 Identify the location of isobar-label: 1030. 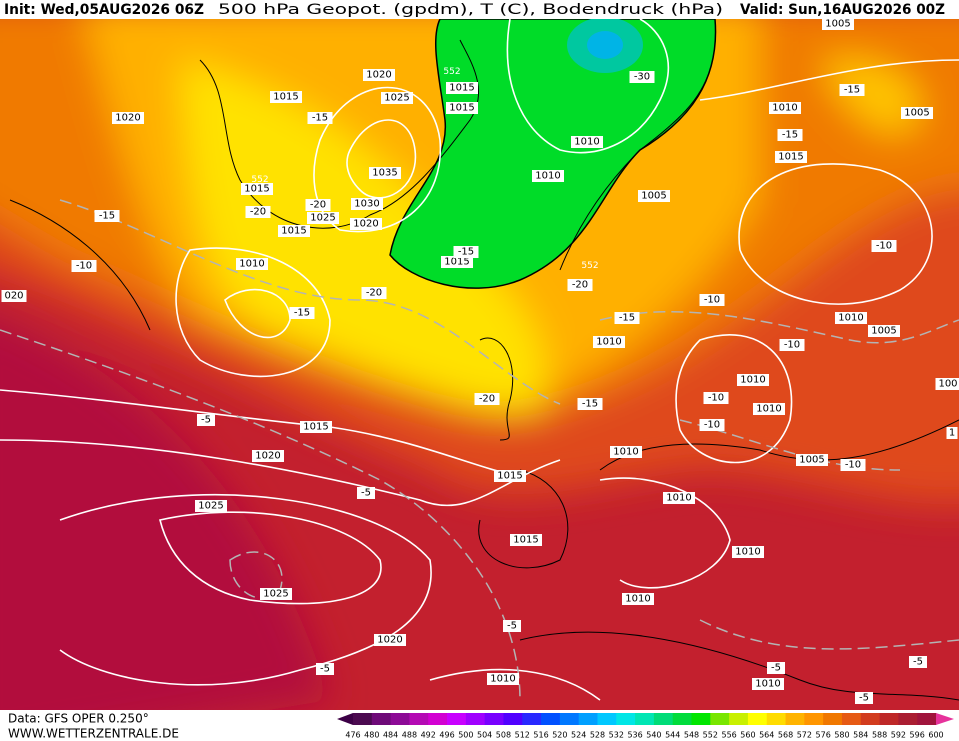
(366, 204).